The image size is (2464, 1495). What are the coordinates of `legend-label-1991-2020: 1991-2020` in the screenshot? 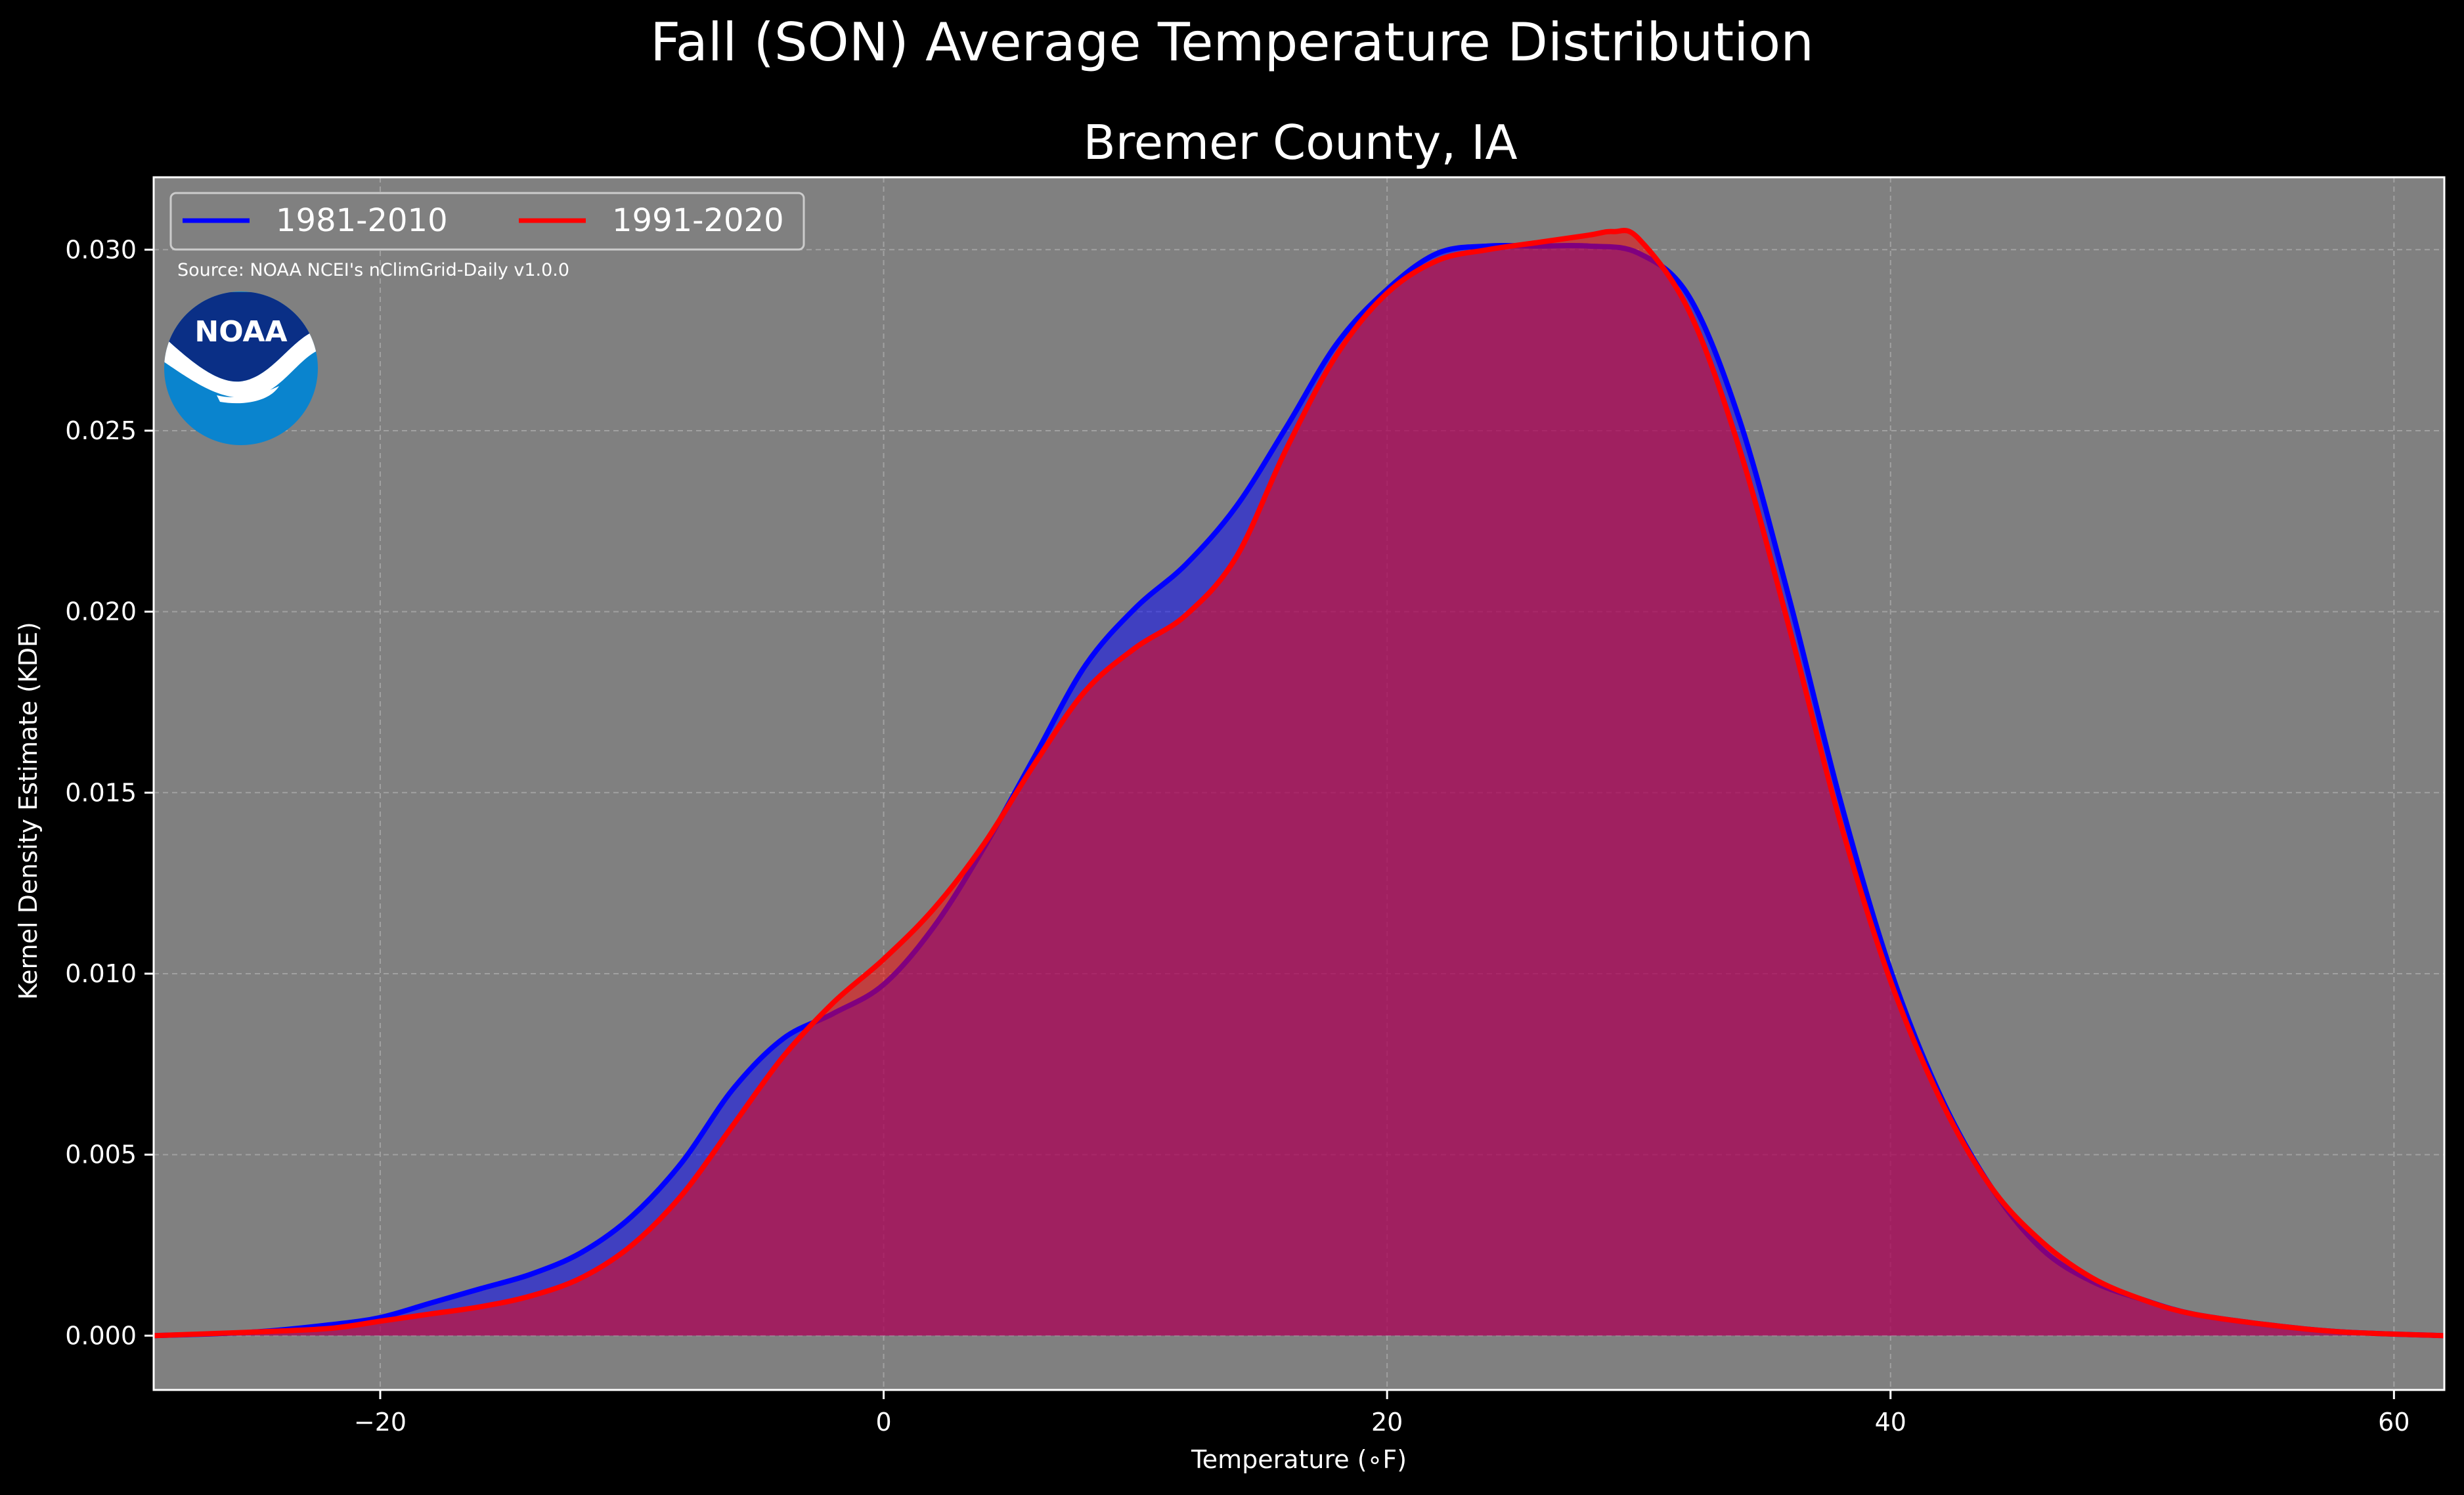 It's located at (698, 220).